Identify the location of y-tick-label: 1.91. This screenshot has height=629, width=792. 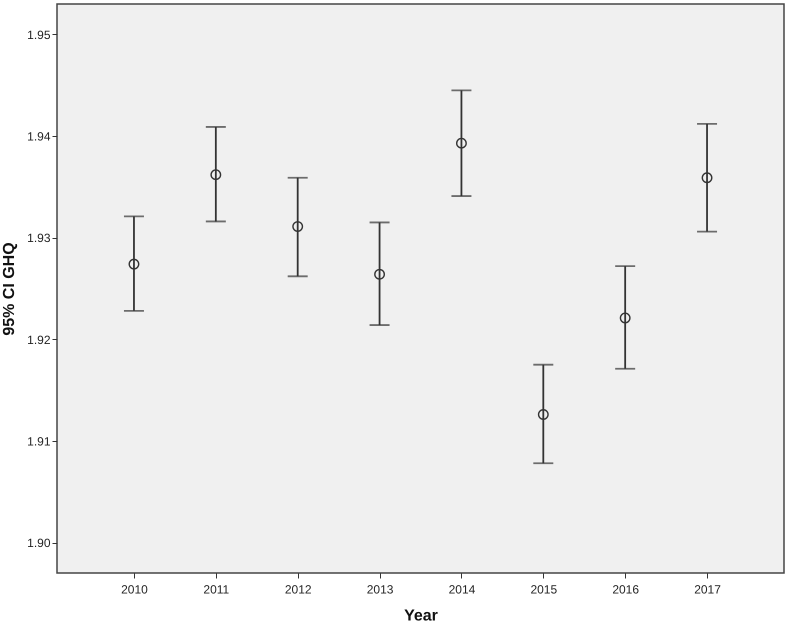
(39, 441).